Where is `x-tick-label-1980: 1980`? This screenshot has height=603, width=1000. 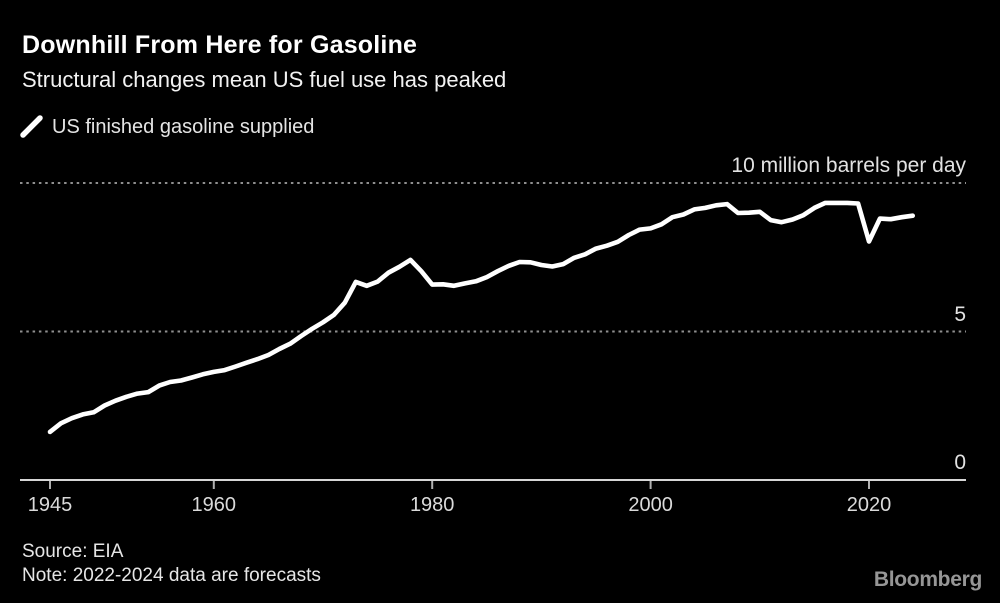 x-tick-label-1980: 1980 is located at coordinates (432, 505).